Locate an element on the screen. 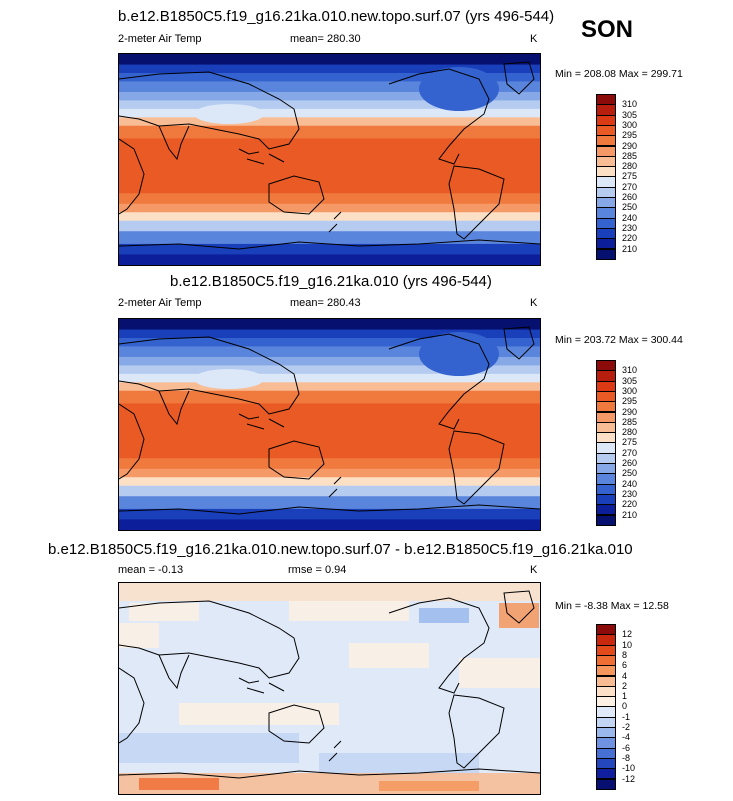 The image size is (733, 801). colorbar-label: 8 is located at coordinates (625, 654).